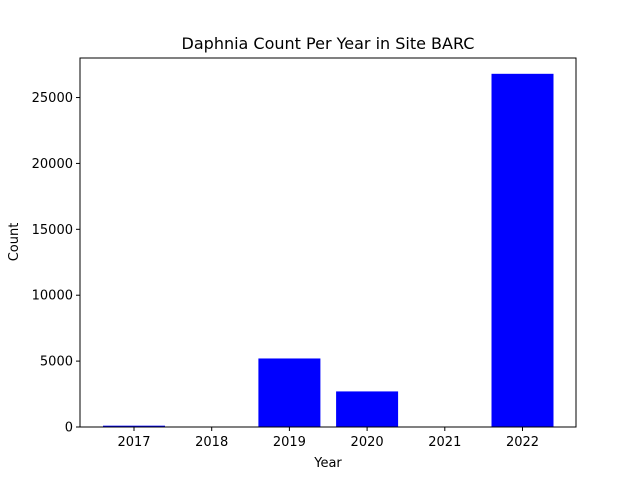 Image resolution: width=640 pixels, height=484 pixels. Describe the element at coordinates (69, 428) in the screenshot. I see `y-tick-label: 0` at that location.